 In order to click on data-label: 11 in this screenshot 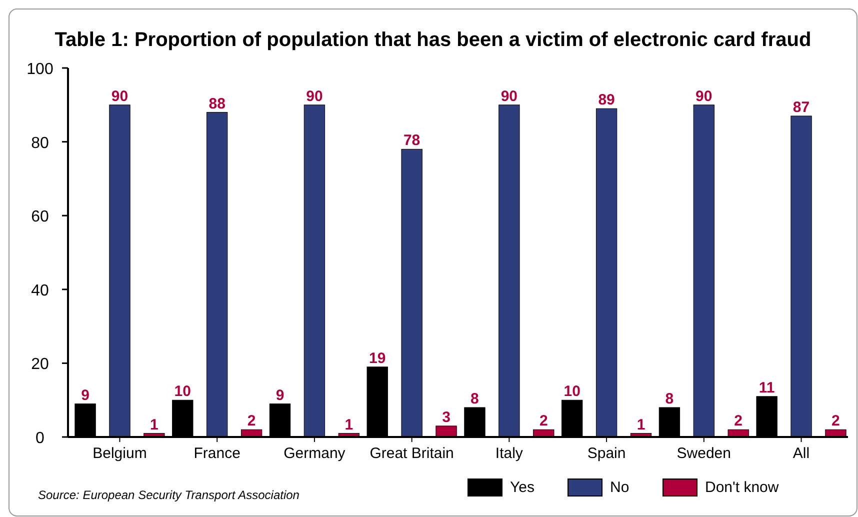, I will do `click(766, 387)`.